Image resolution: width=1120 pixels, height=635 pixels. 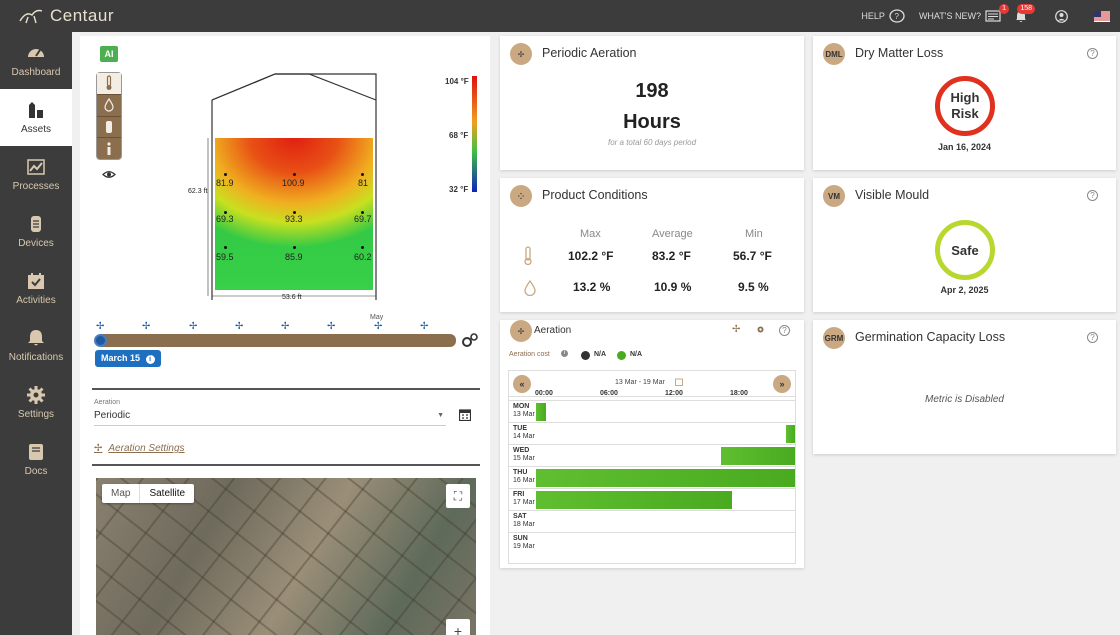 I want to click on legend-dot-green, so click(x=621, y=355).